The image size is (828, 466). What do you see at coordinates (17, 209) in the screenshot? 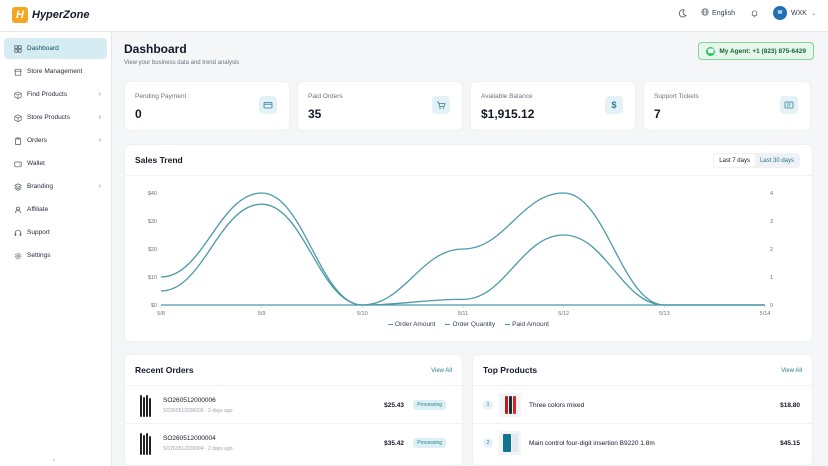
I see `user-icon` at bounding box center [17, 209].